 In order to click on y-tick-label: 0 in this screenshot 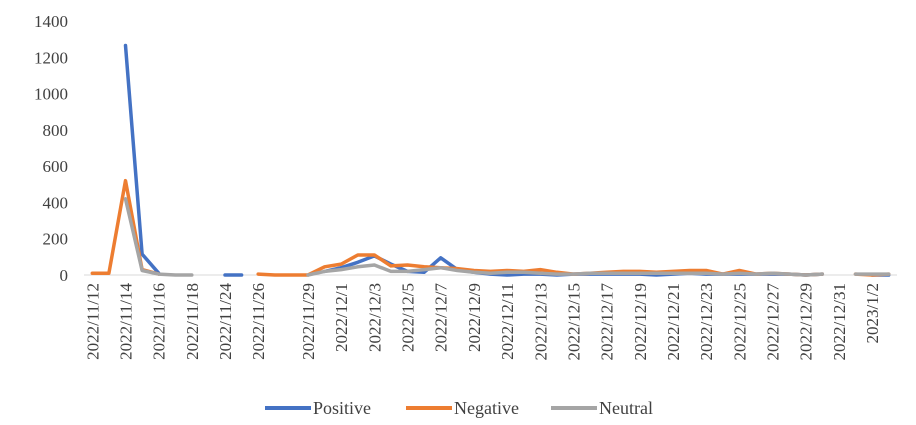, I will do `click(64, 275)`.